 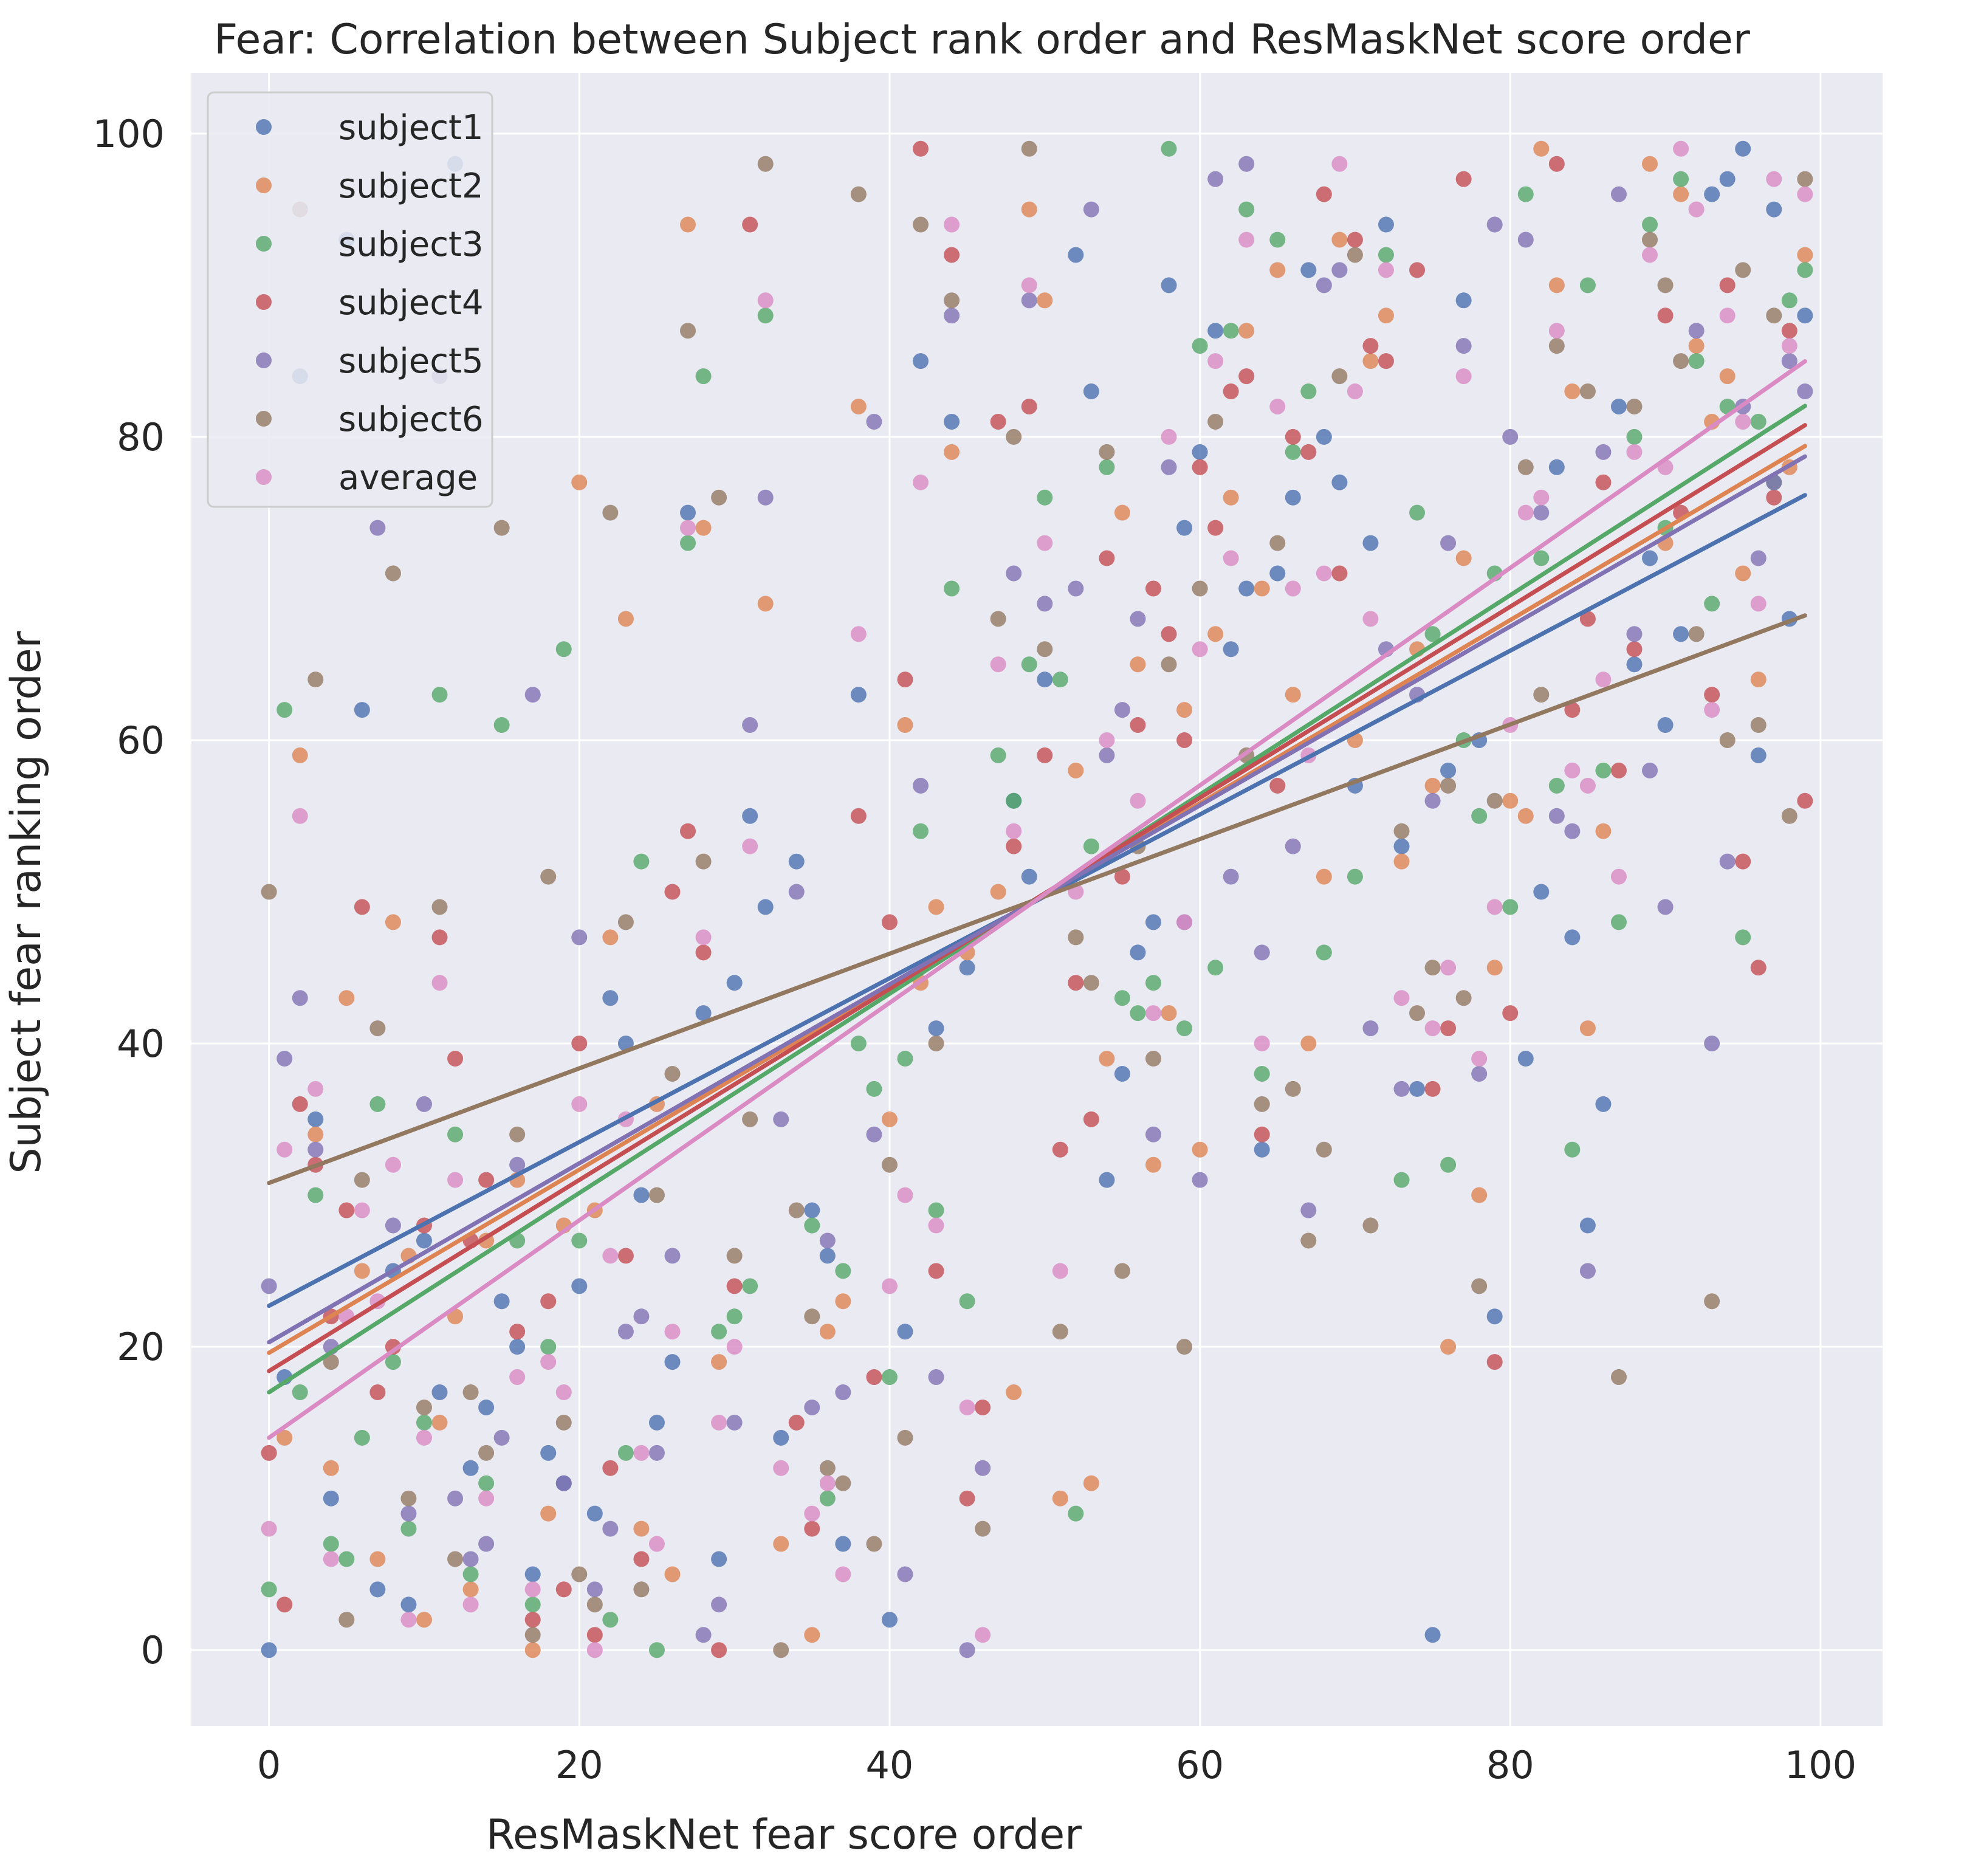 I want to click on y-tick-label: 0, so click(x=153, y=1650).